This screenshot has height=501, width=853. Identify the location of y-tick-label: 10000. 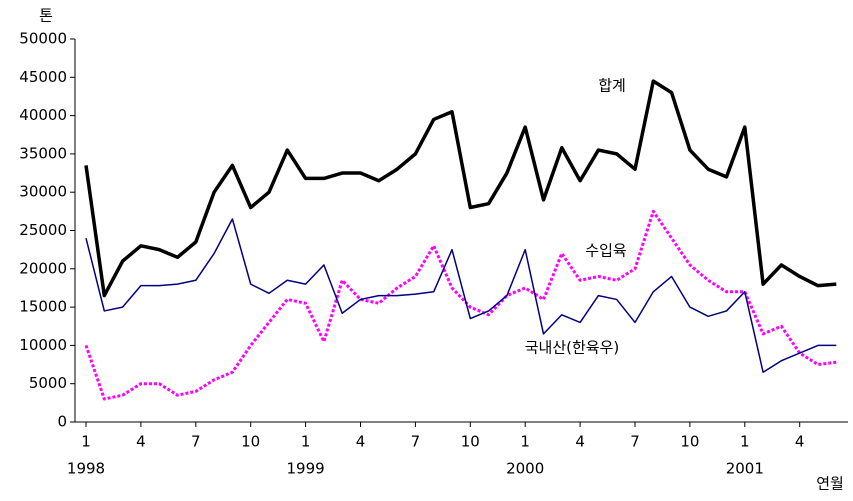
(43, 345).